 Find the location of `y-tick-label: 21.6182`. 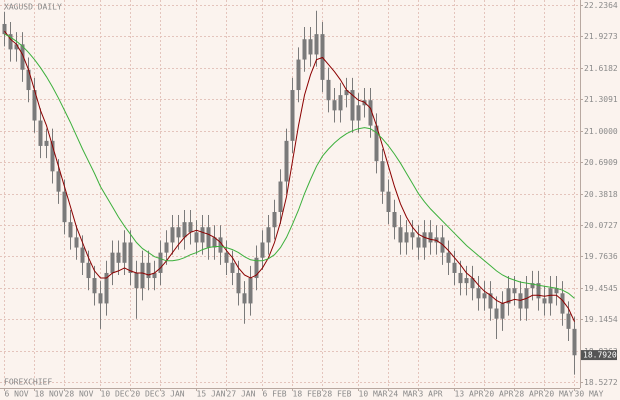

y-tick-label: 21.6182 is located at coordinates (601, 68).